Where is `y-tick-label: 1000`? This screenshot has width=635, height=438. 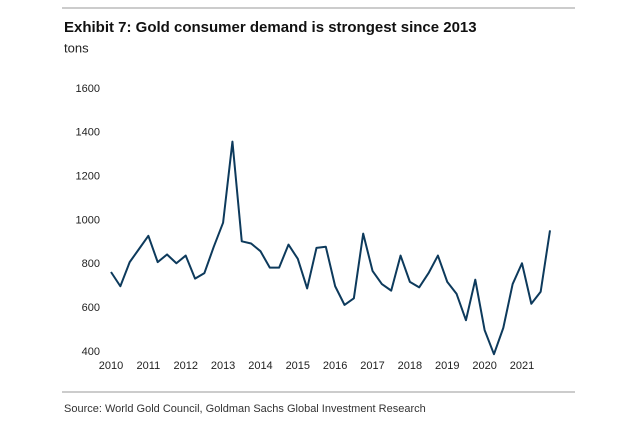
y-tick-label: 1000 is located at coordinates (88, 220).